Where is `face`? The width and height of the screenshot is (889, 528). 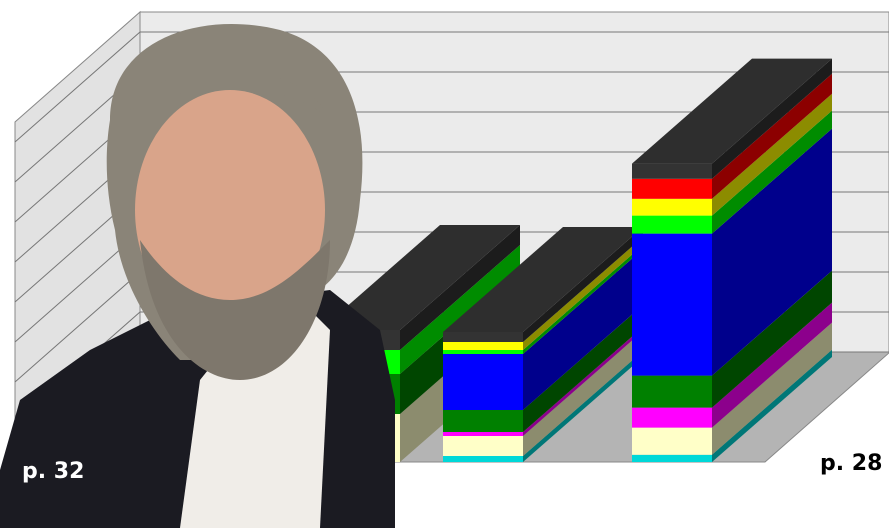 face is located at coordinates (230, 210).